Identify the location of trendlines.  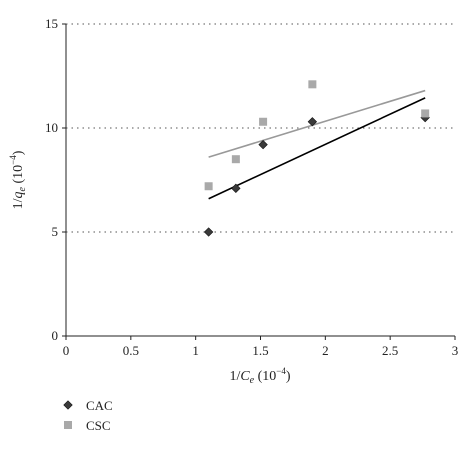
(317, 144).